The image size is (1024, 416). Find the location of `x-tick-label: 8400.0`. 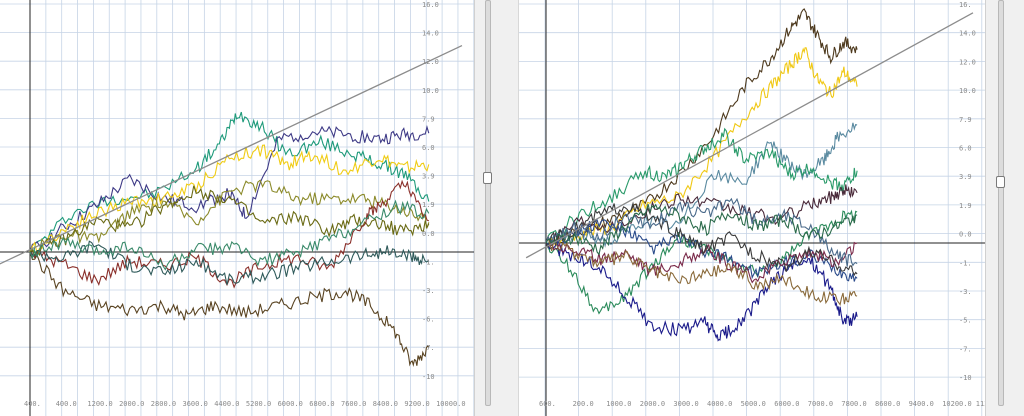

x-tick-label: 8400.0 is located at coordinates (385, 404).